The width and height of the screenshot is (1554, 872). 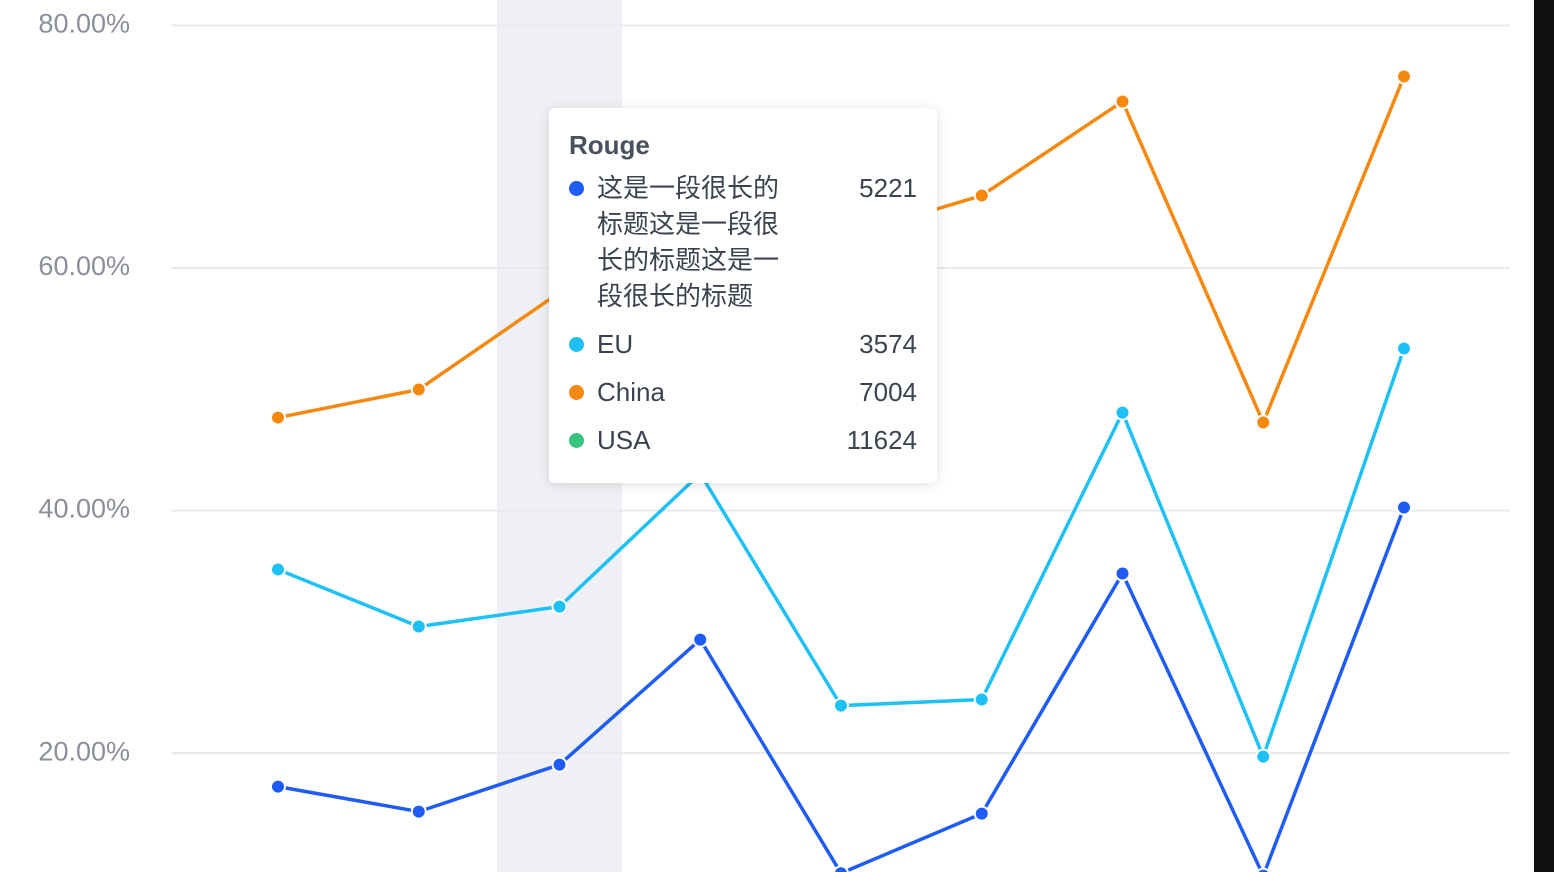 What do you see at coordinates (743, 440) in the screenshot?
I see `tooltip-item: USA 11624` at bounding box center [743, 440].